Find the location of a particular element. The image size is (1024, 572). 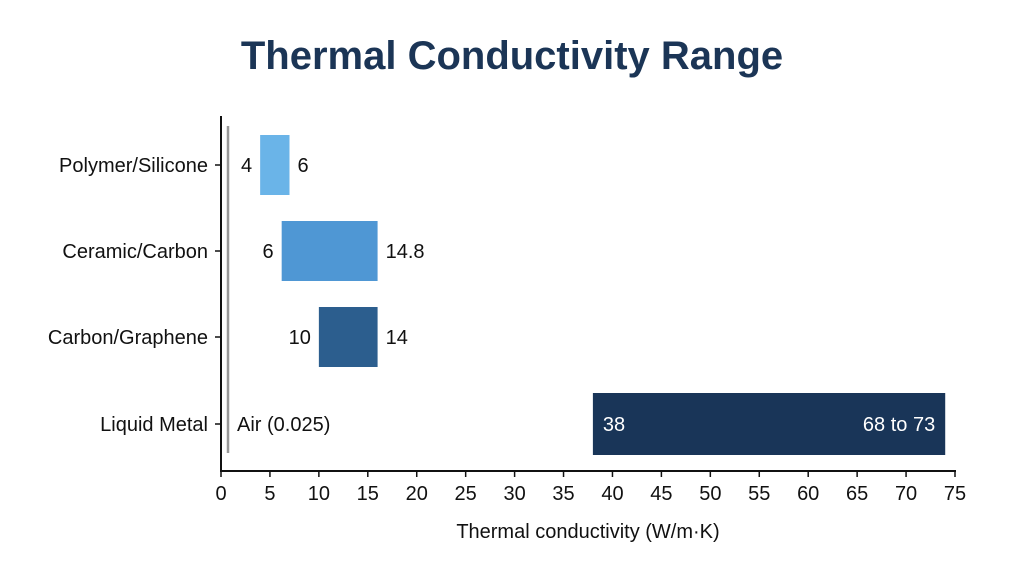

x-tick-label: 65 is located at coordinates (857, 494).